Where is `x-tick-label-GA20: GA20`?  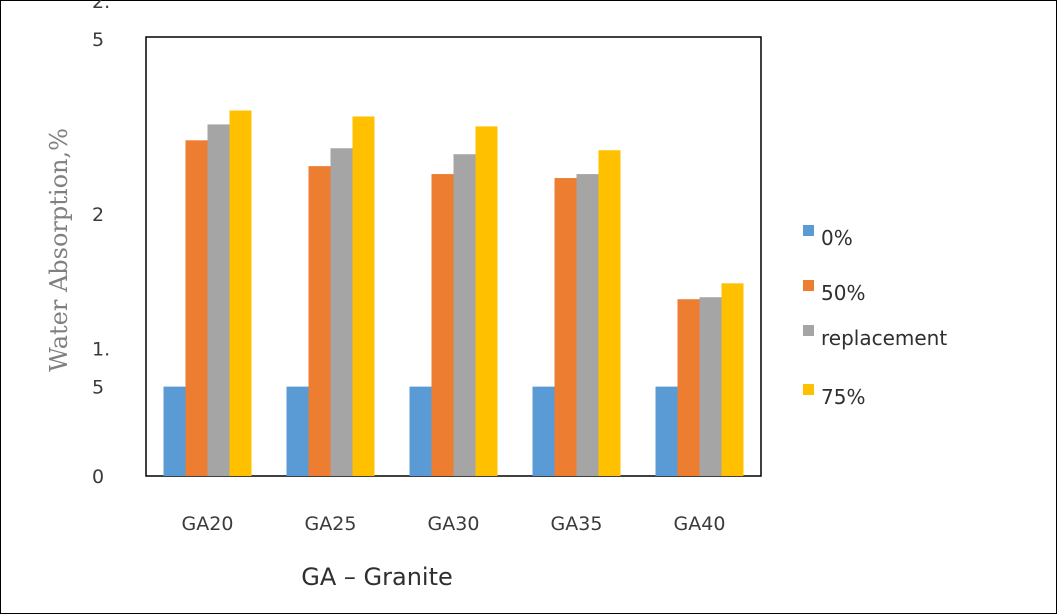
x-tick-label-GA20: GA20 is located at coordinates (208, 524).